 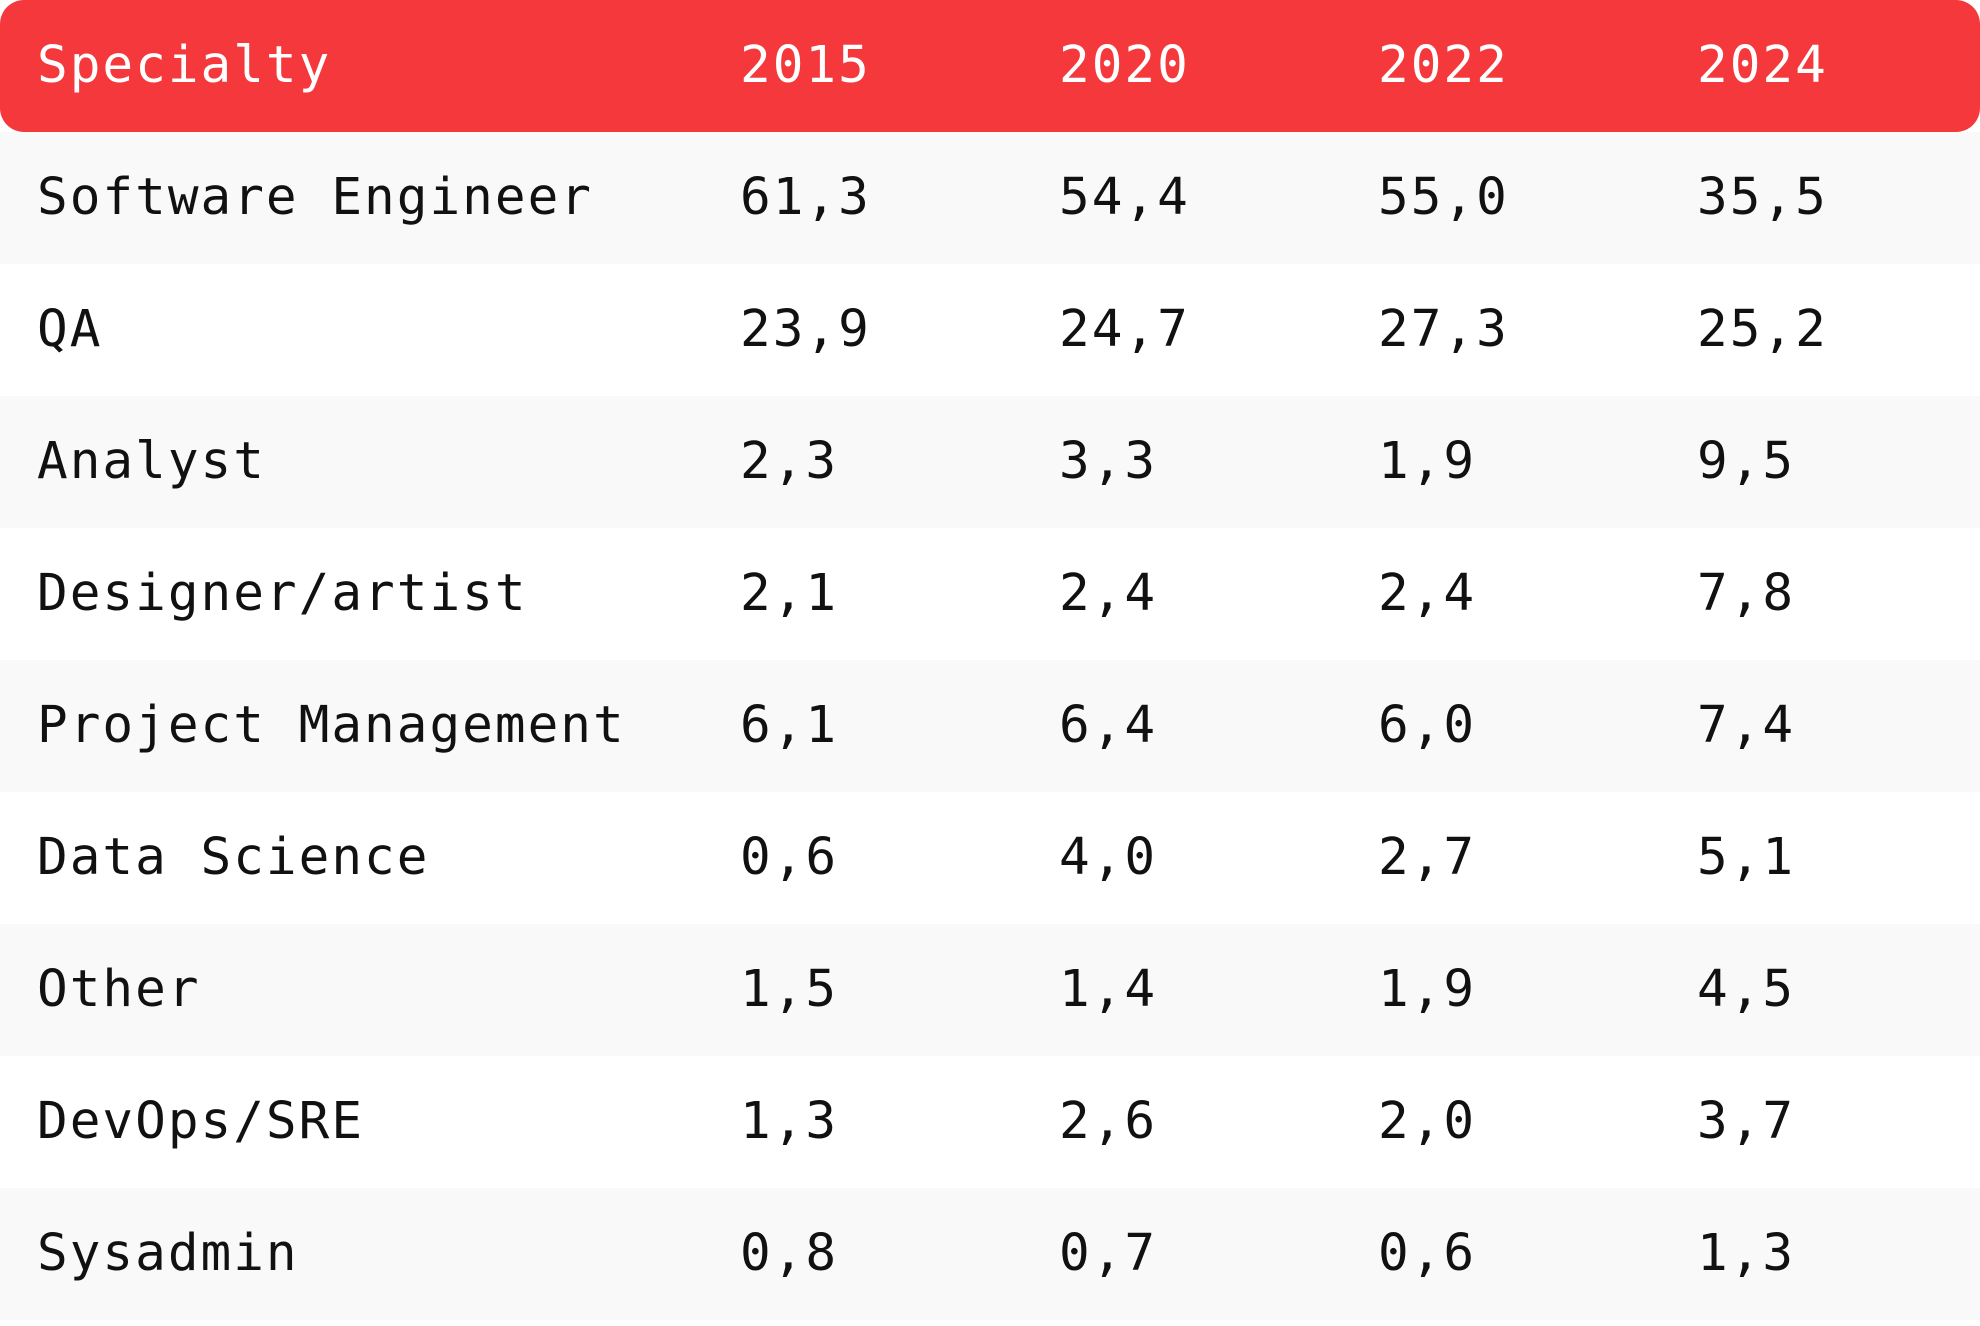 I want to click on specialty-cell: Project Management, so click(x=331, y=725).